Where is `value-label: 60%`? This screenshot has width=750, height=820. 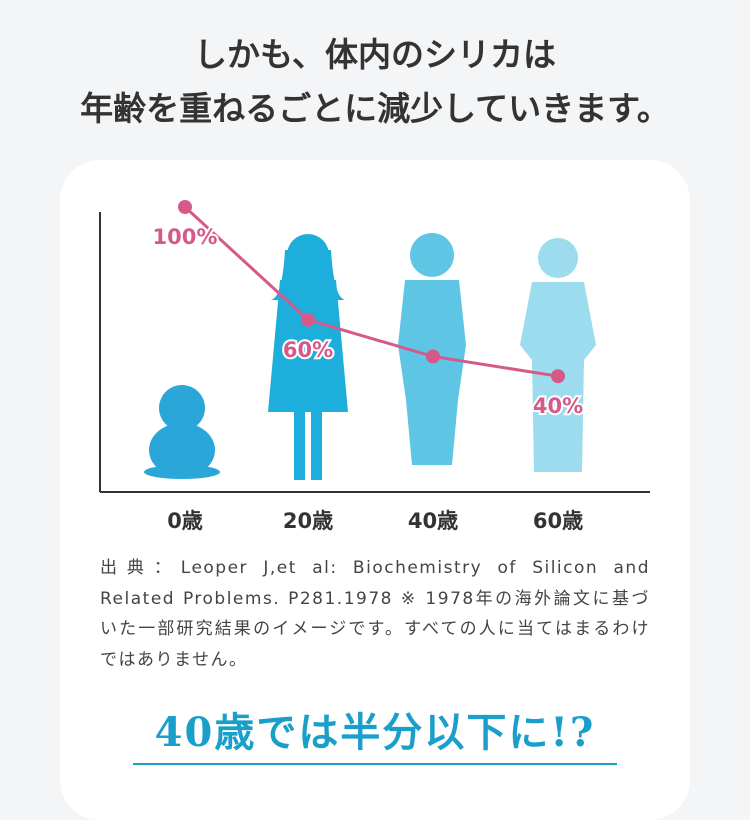 value-label: 60% is located at coordinates (308, 350).